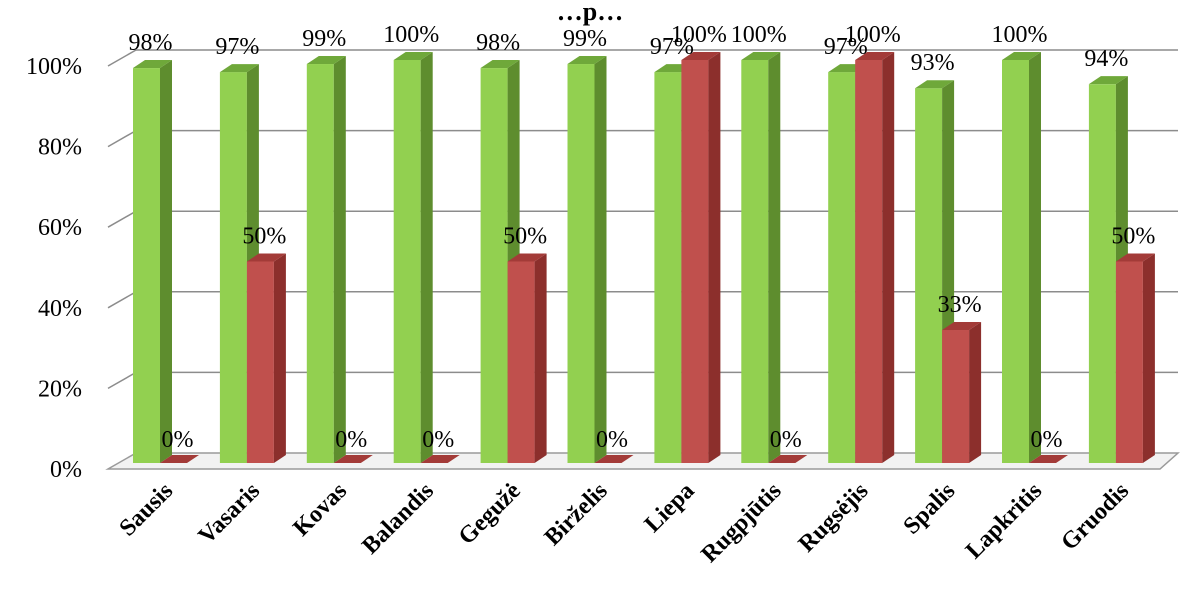 The width and height of the screenshot is (1182, 604). Describe the element at coordinates (60, 148) in the screenshot. I see `y-tick-label: 80%` at that location.